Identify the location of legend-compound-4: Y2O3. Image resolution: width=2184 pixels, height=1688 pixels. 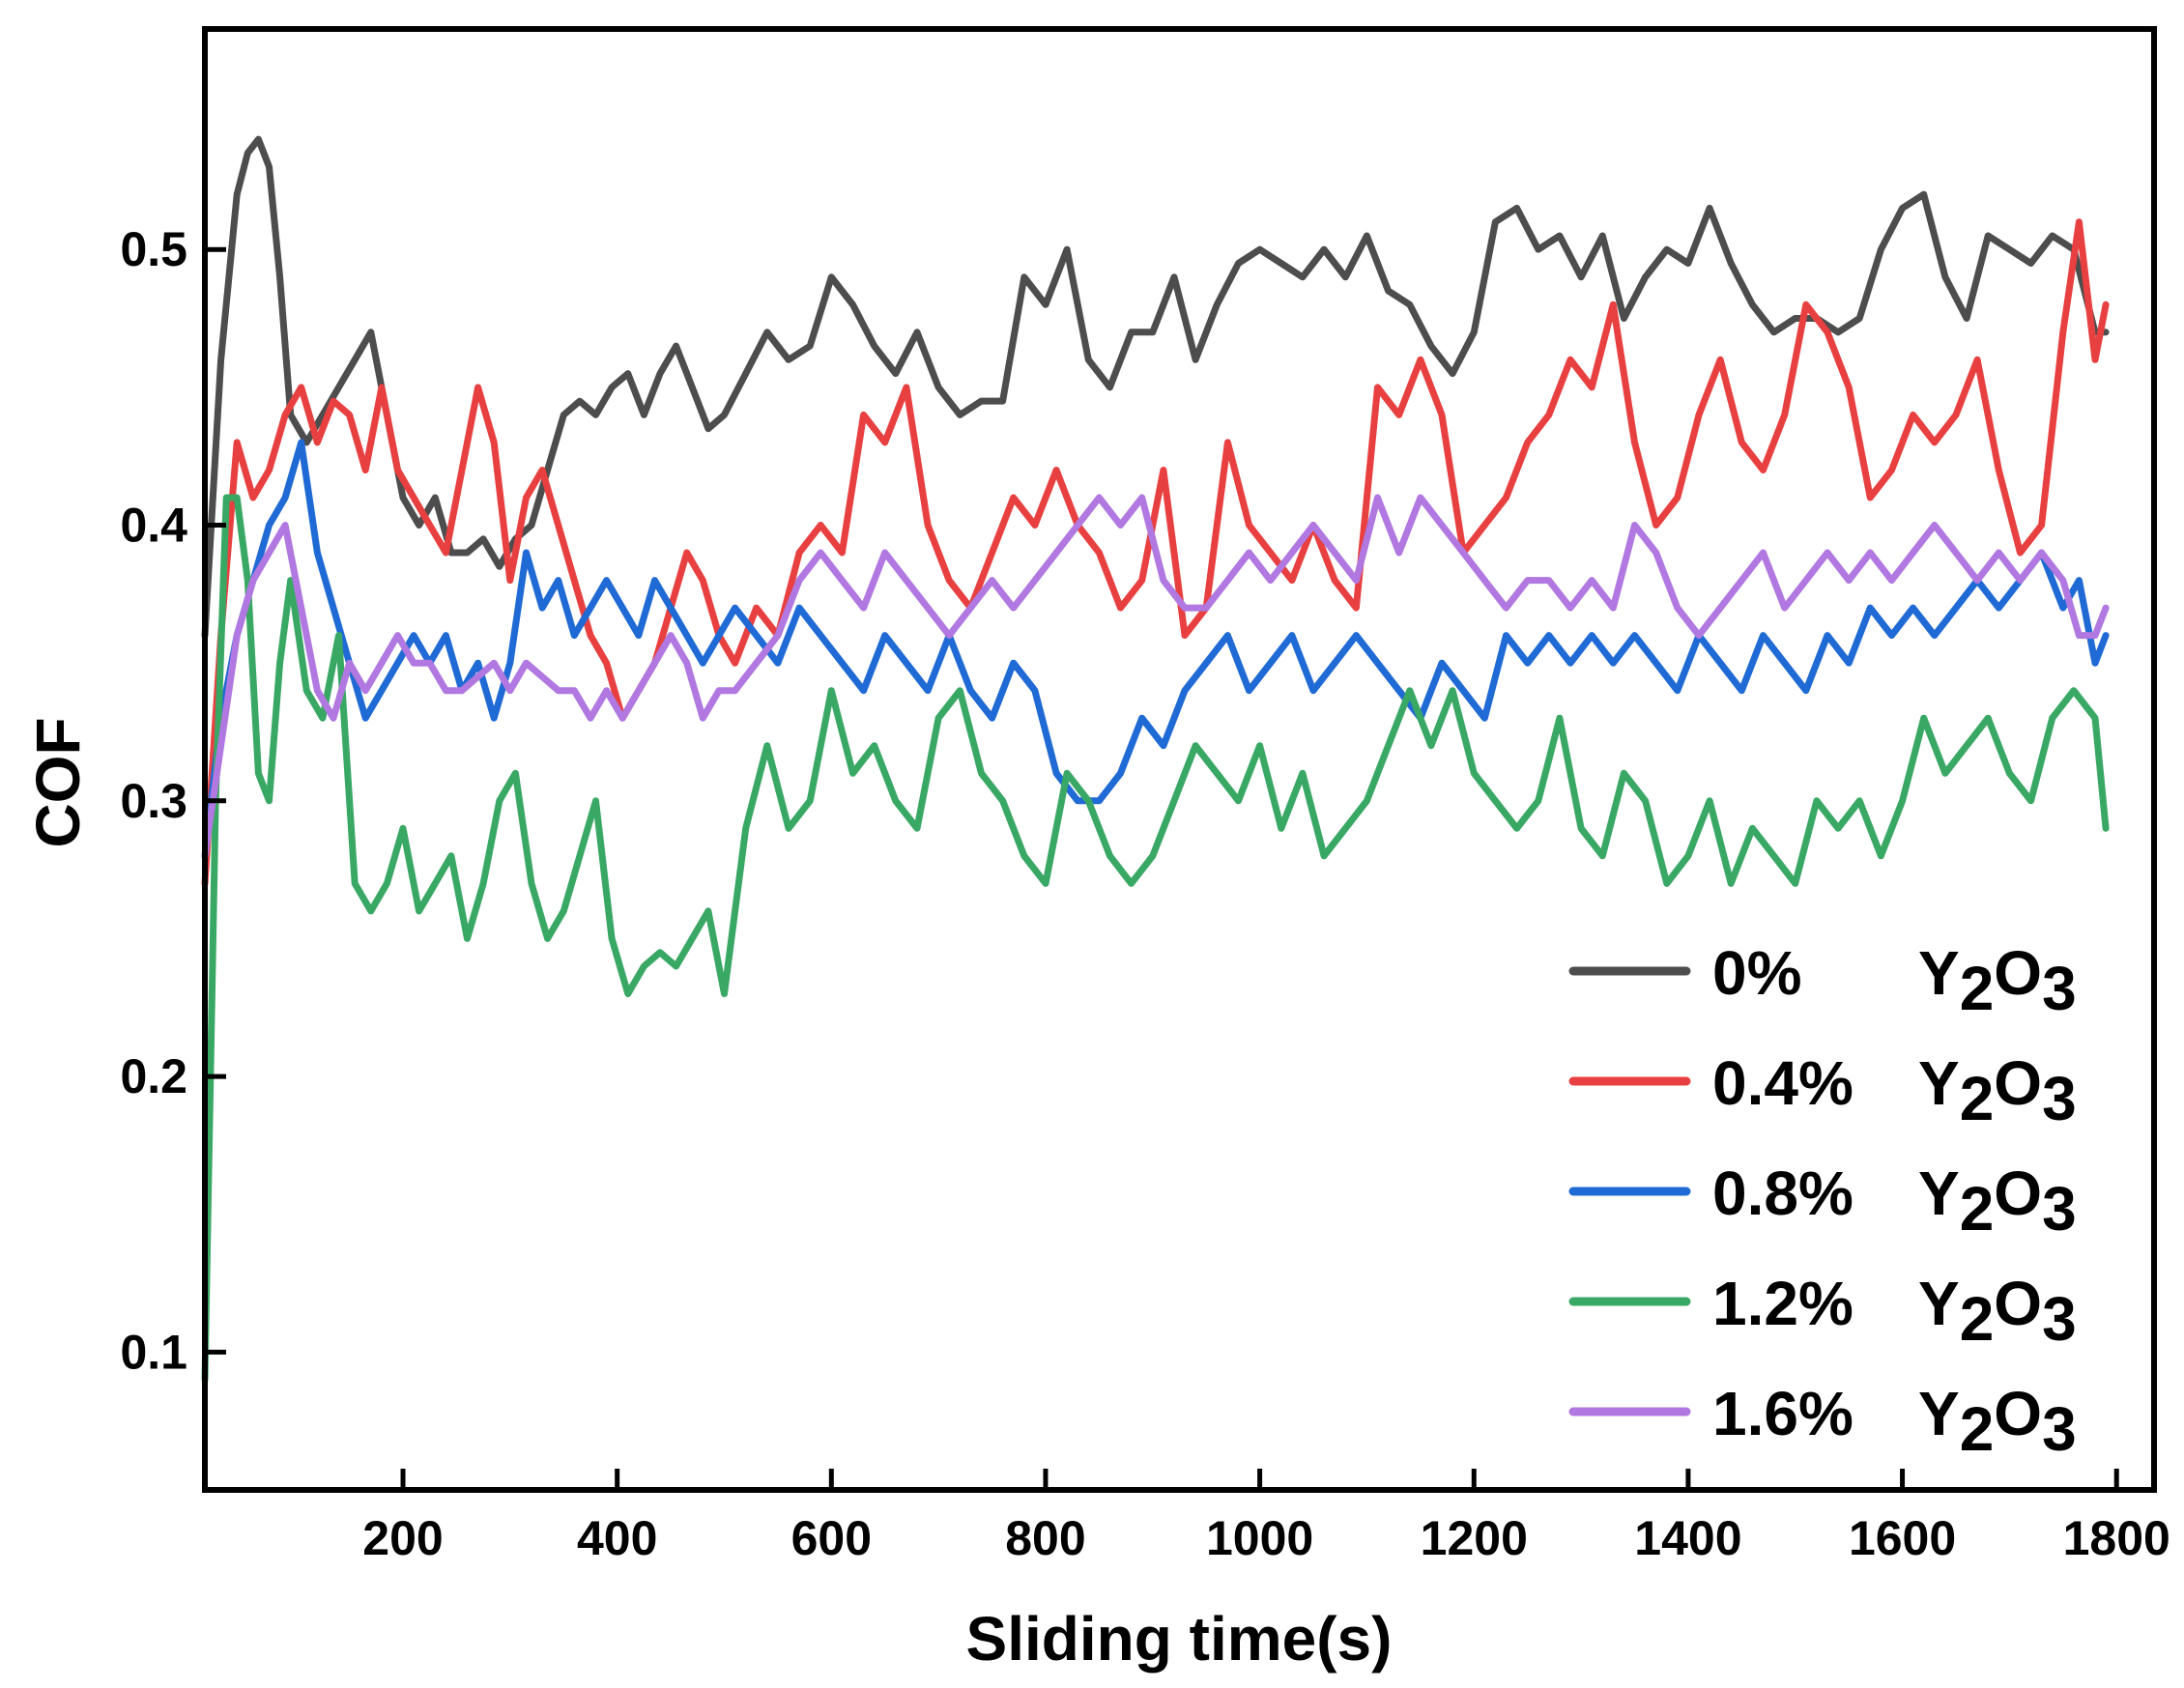
(1998, 1422).